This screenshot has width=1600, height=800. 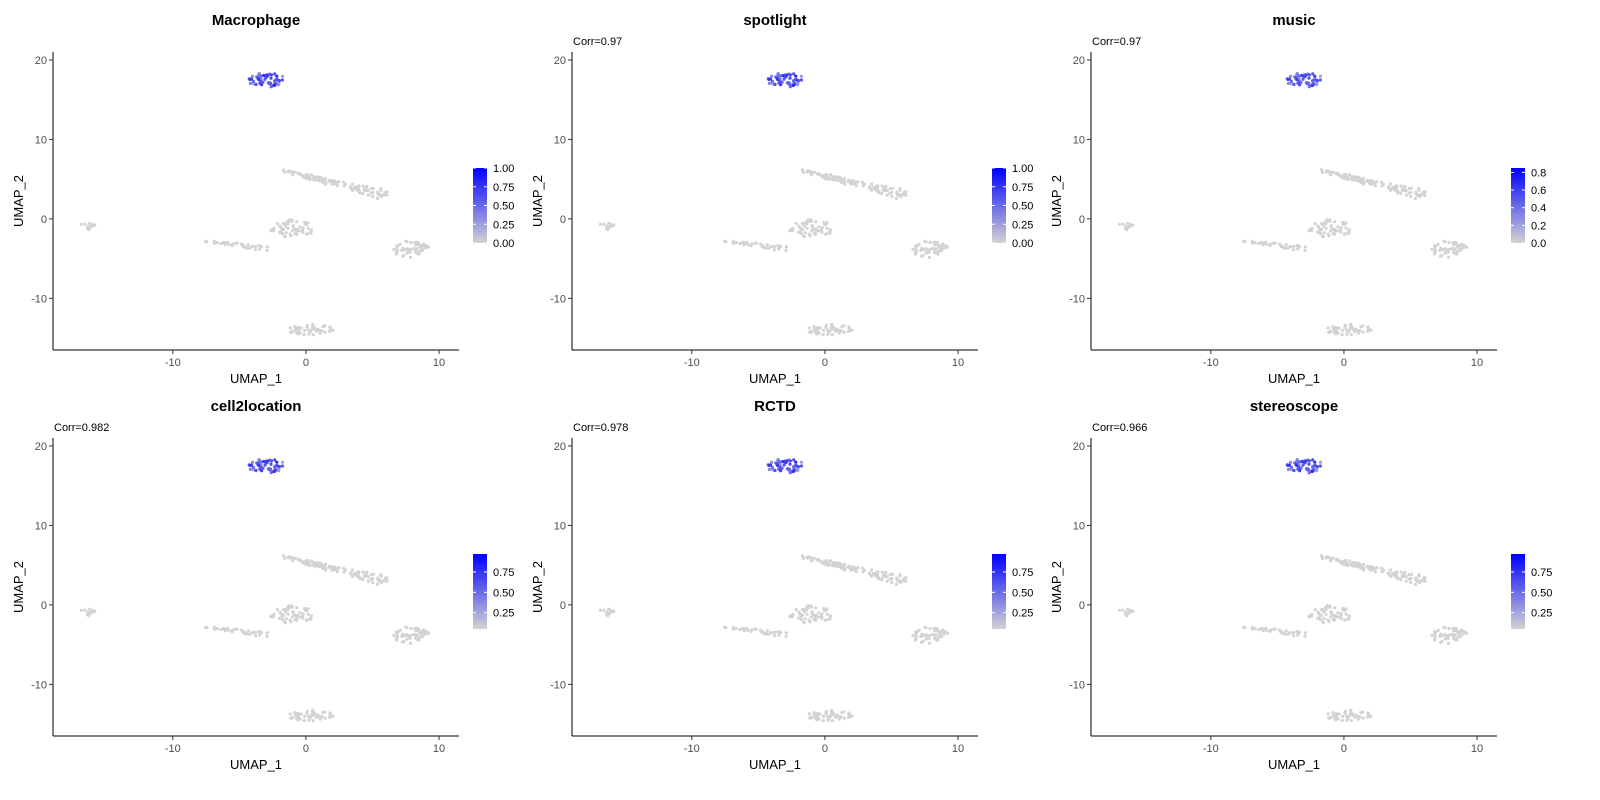 I want to click on y-tick-label: 20, so click(x=41, y=61).